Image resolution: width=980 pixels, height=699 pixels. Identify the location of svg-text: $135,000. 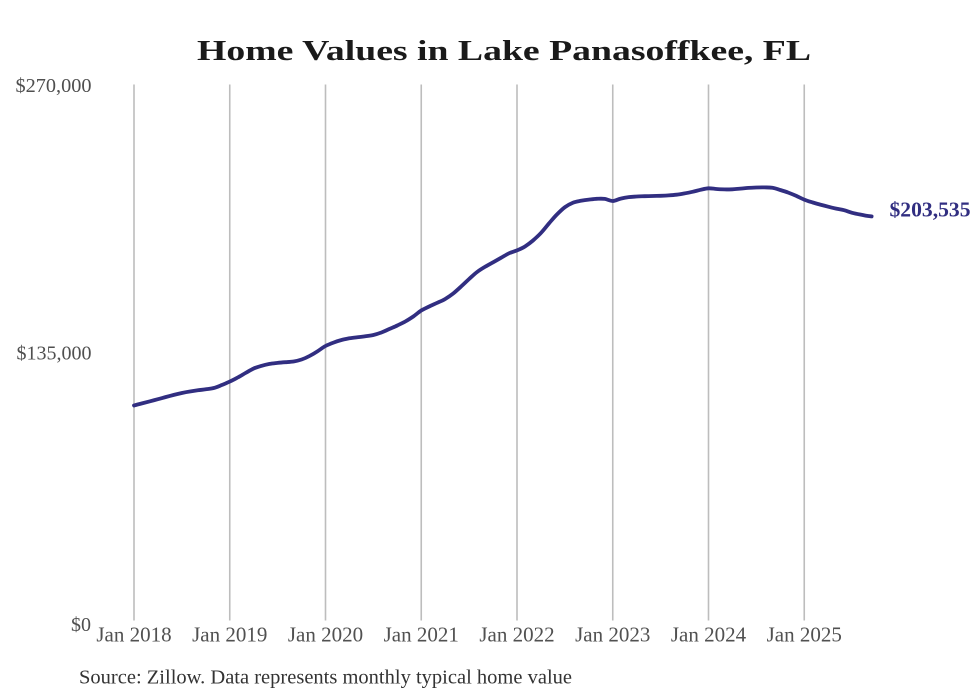
(54, 354).